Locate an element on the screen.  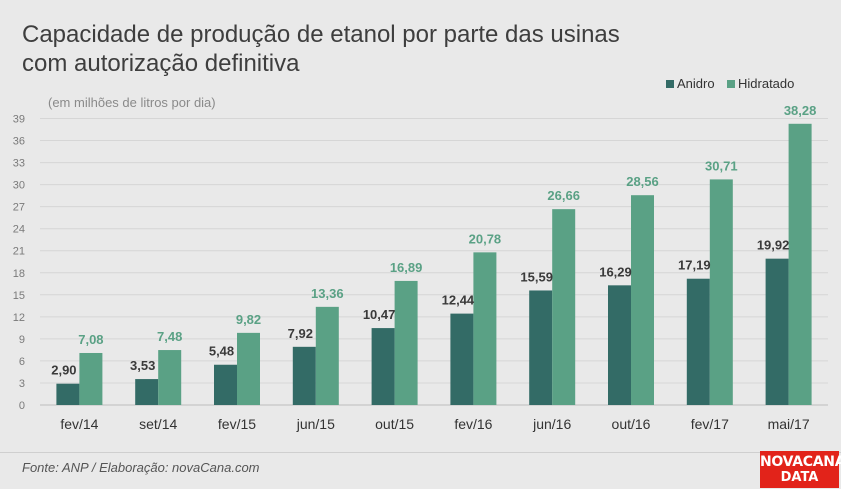
data-label-hidratado: 7,48 is located at coordinates (169, 336).